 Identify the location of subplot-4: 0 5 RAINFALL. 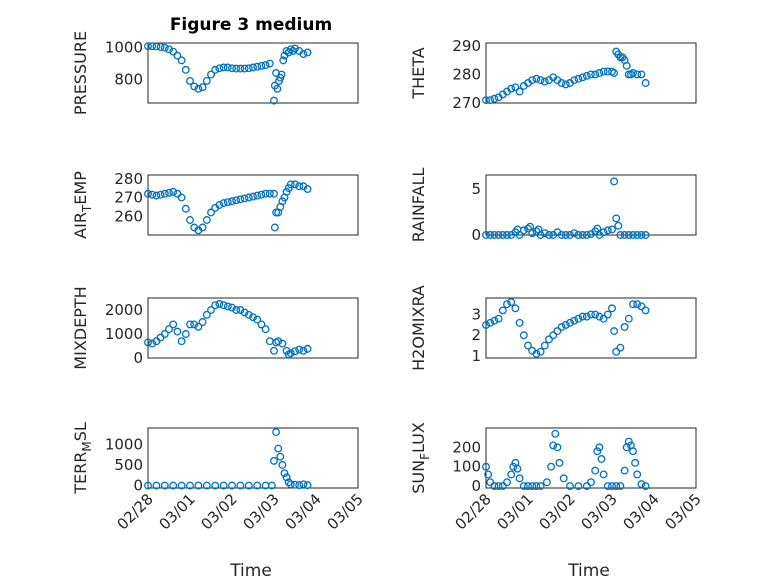
(553, 206).